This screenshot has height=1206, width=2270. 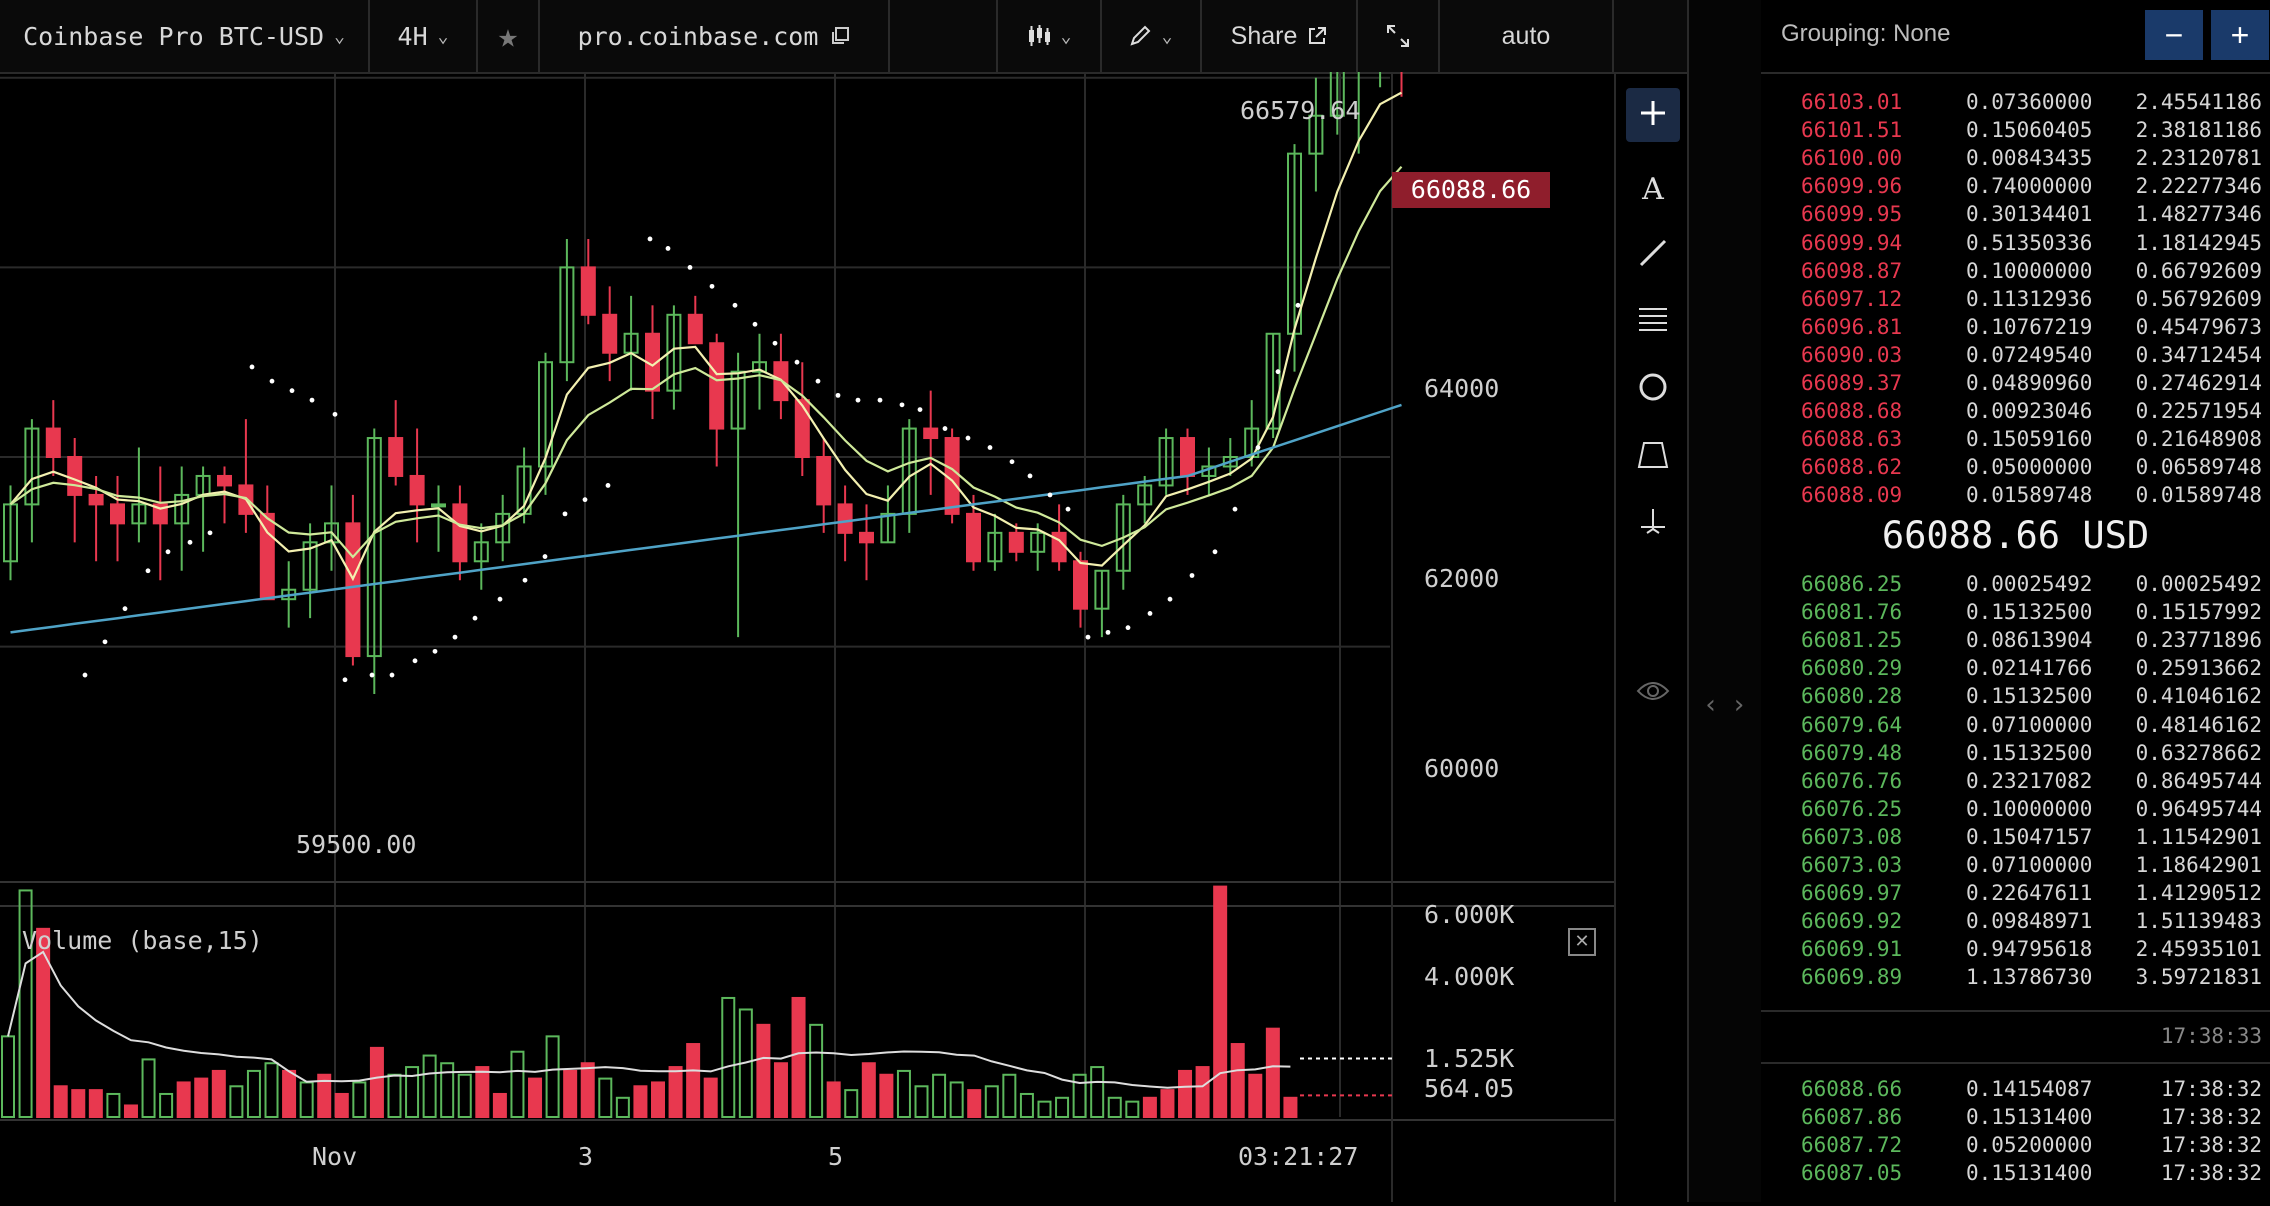 What do you see at coordinates (185, 36) in the screenshot?
I see `symbol-selector: Coinbase Pro BTC-USD ⌄` at bounding box center [185, 36].